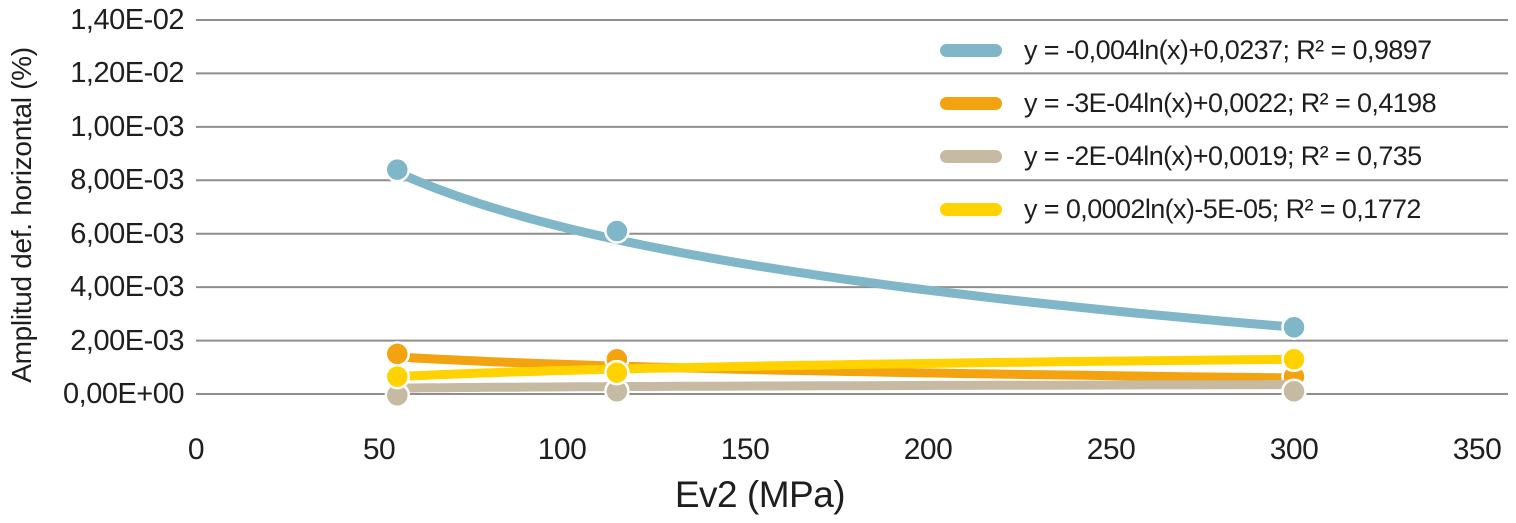 This screenshot has width=1516, height=523. I want to click on series-orange-point, so click(397, 354).